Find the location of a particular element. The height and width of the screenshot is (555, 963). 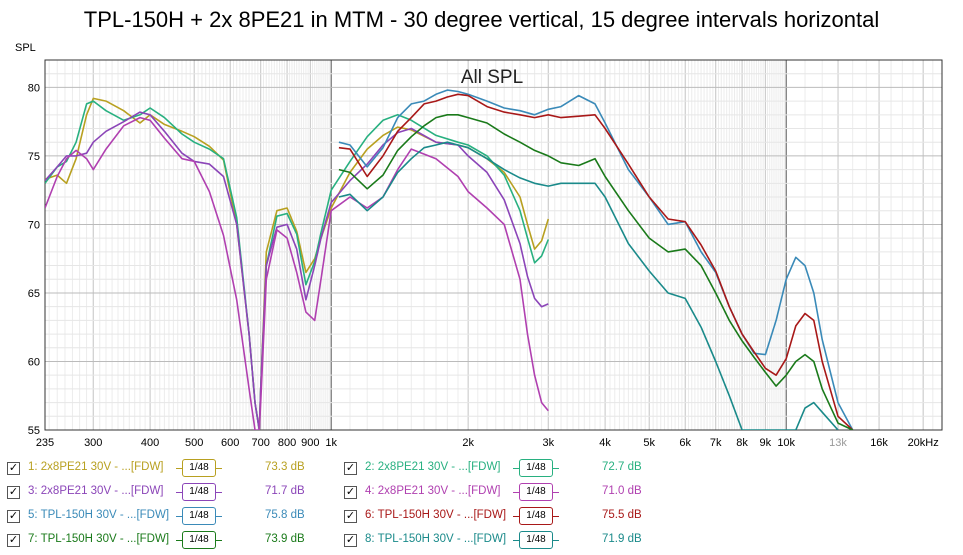

y-tick-label: 75 is located at coordinates (34, 157).